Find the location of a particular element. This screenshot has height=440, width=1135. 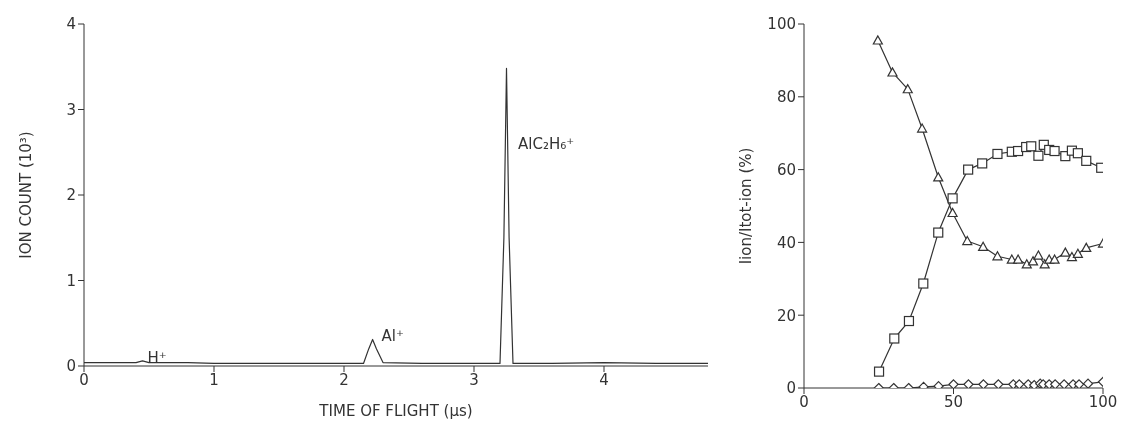

x-tick-label: 4 is located at coordinates (604, 379).